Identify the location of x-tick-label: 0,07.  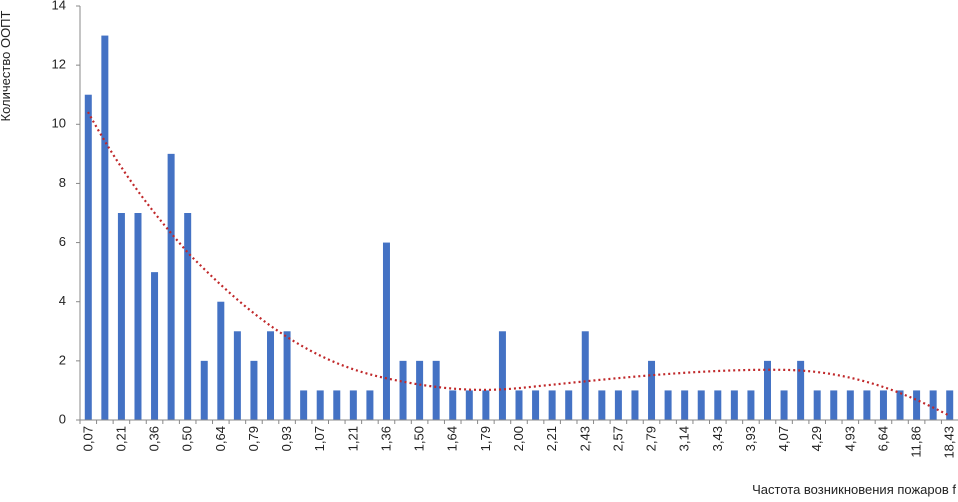
(87, 438).